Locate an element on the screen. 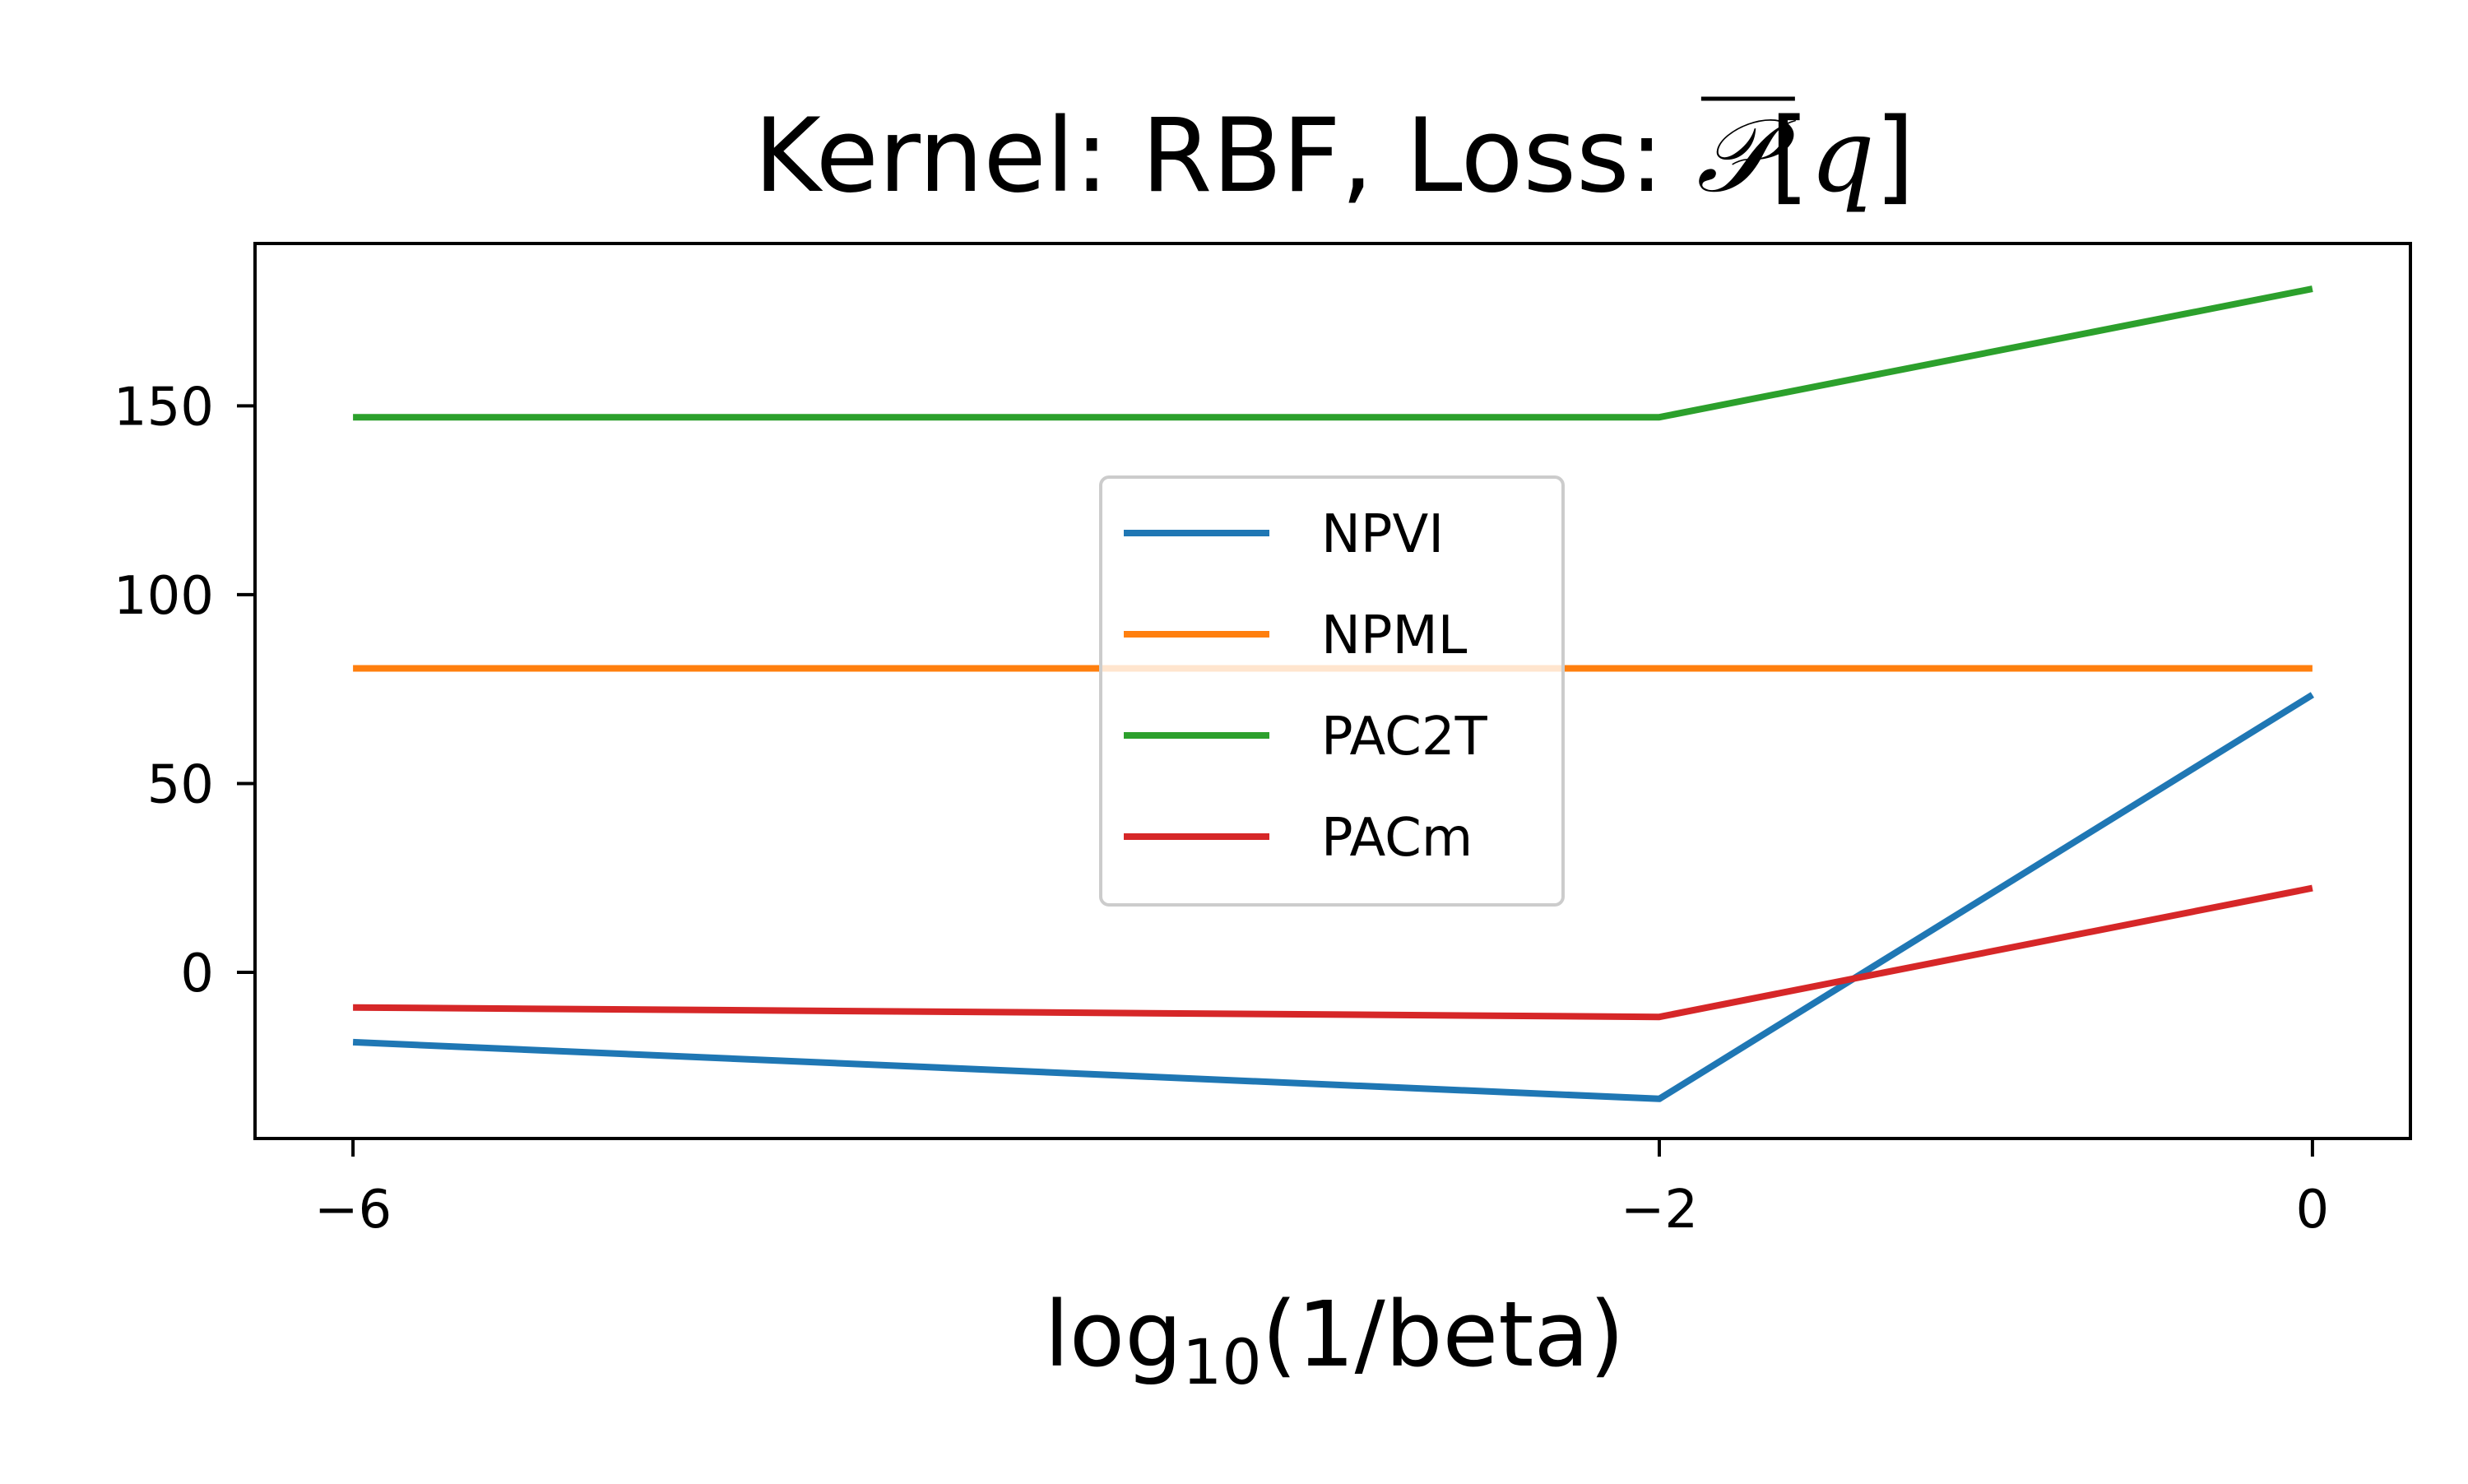 The image size is (2468, 1484). legend-label-pacm: PACm is located at coordinates (1397, 838).